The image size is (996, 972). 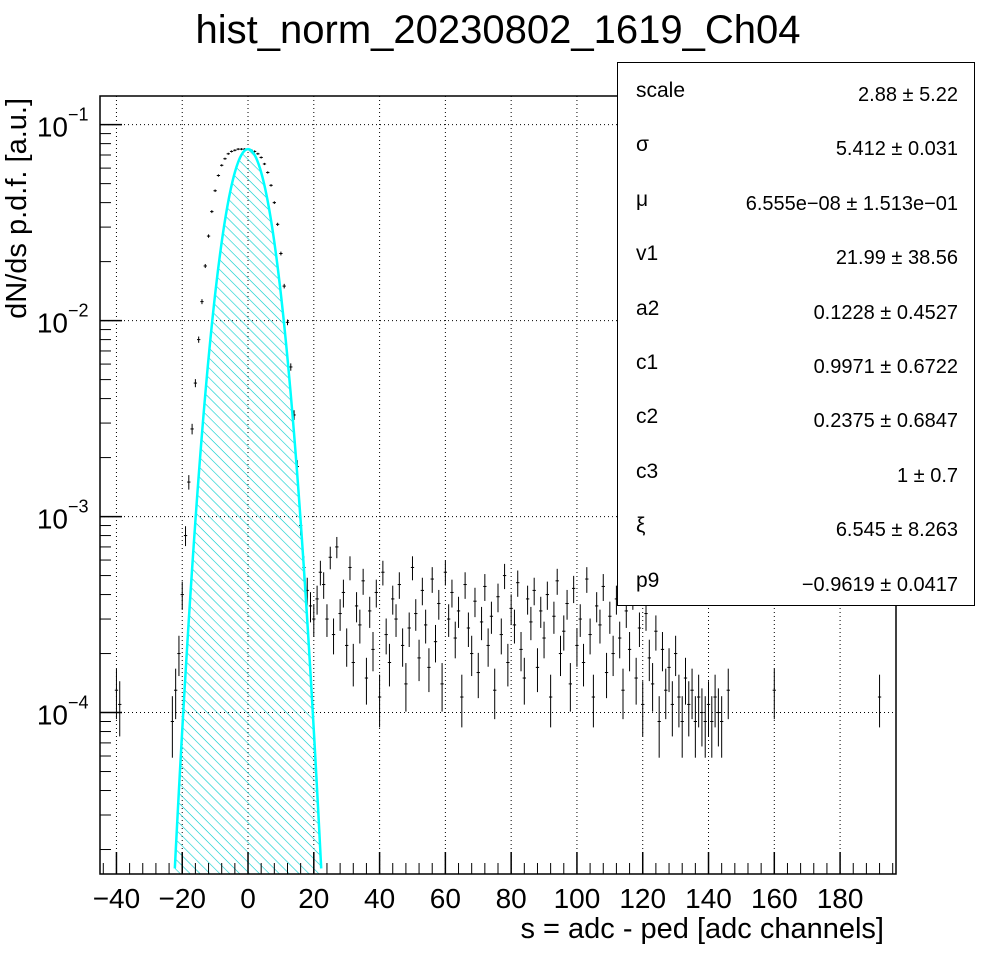 What do you see at coordinates (840, 898) in the screenshot?
I see `x-tick-label: 180` at bounding box center [840, 898].